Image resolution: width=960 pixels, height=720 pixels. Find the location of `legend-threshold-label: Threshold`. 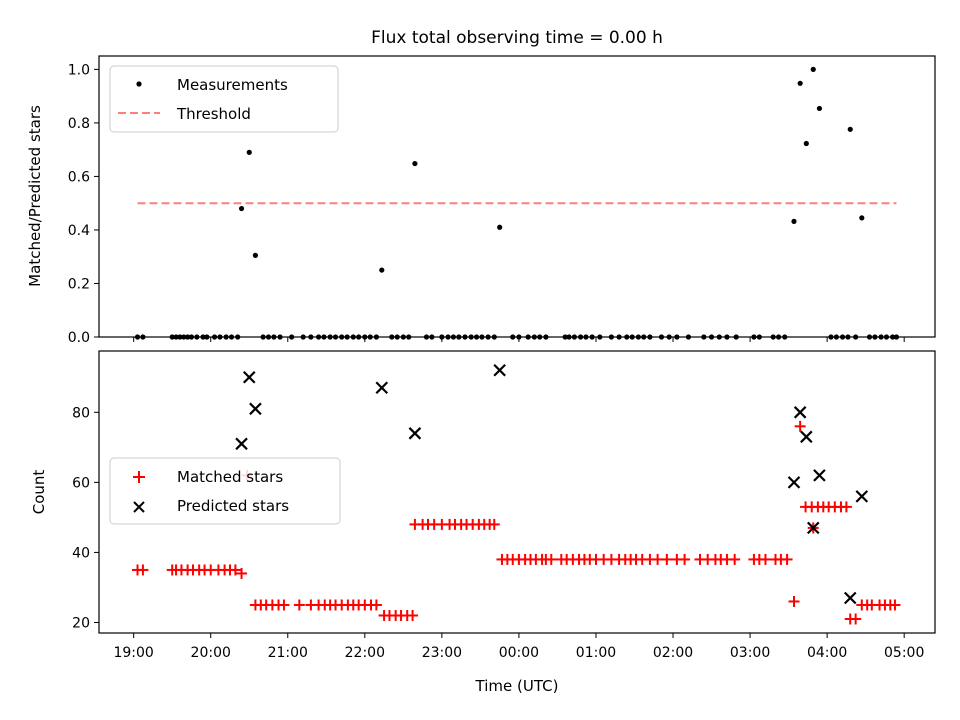

legend-threshold-label: Threshold is located at coordinates (213, 114).